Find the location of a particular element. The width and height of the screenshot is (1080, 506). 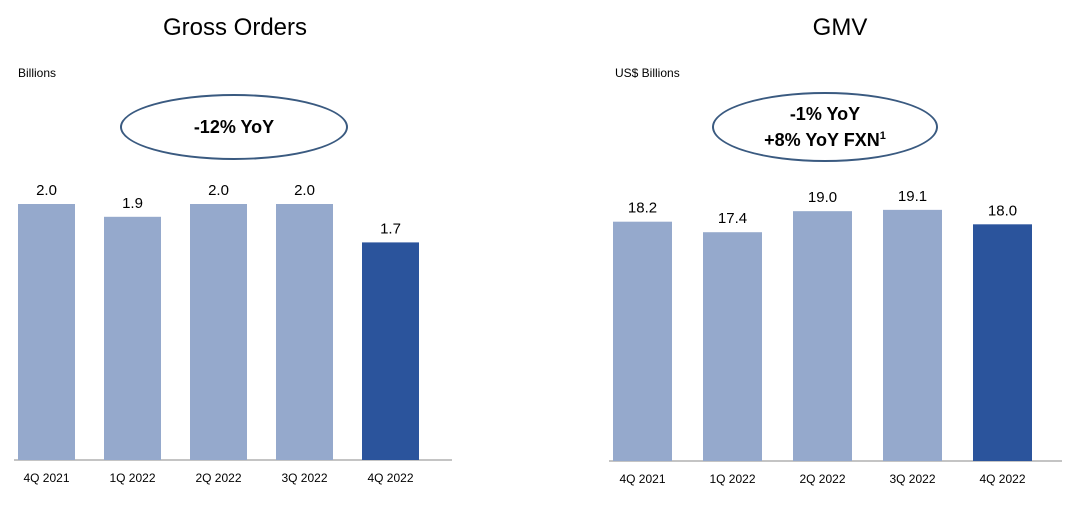

y-axis-unit-label: US$ Billions is located at coordinates (647, 73).